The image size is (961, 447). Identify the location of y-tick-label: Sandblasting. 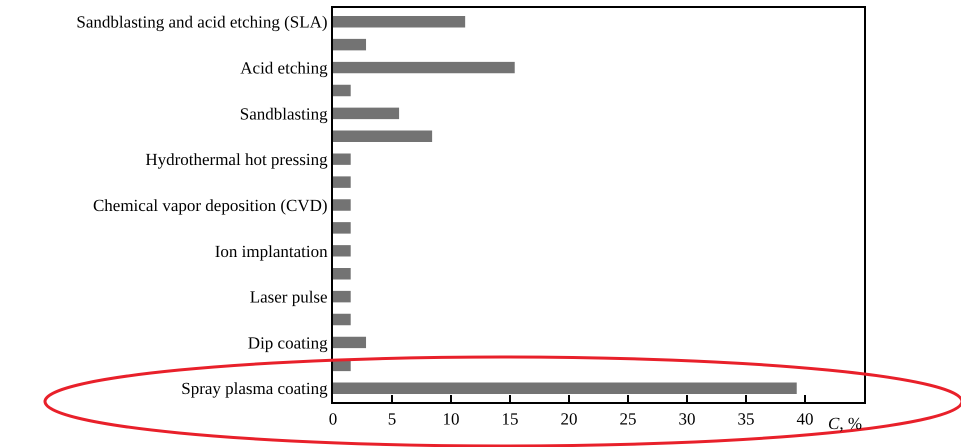
(284, 114).